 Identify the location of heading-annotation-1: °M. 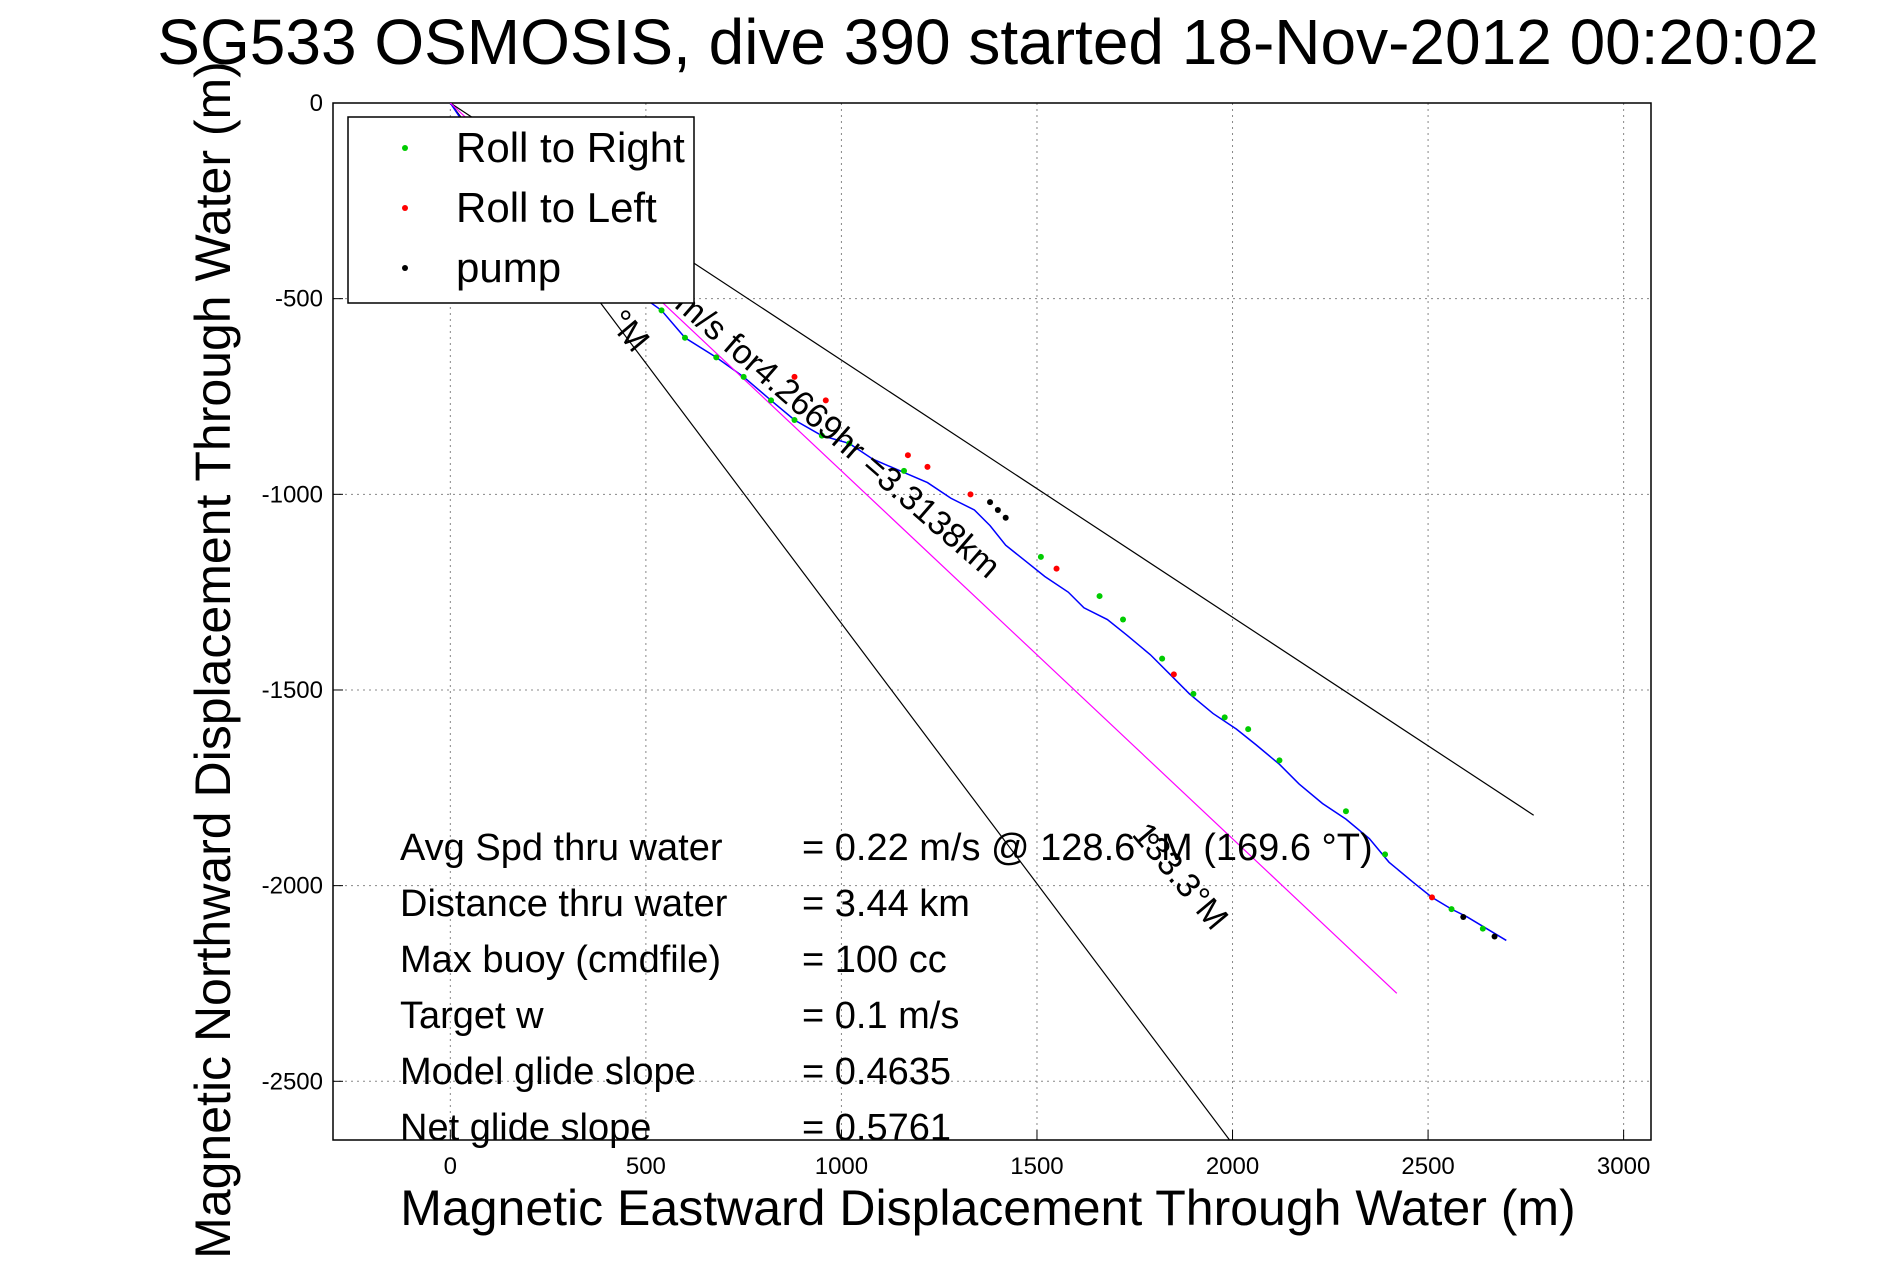
(629, 331).